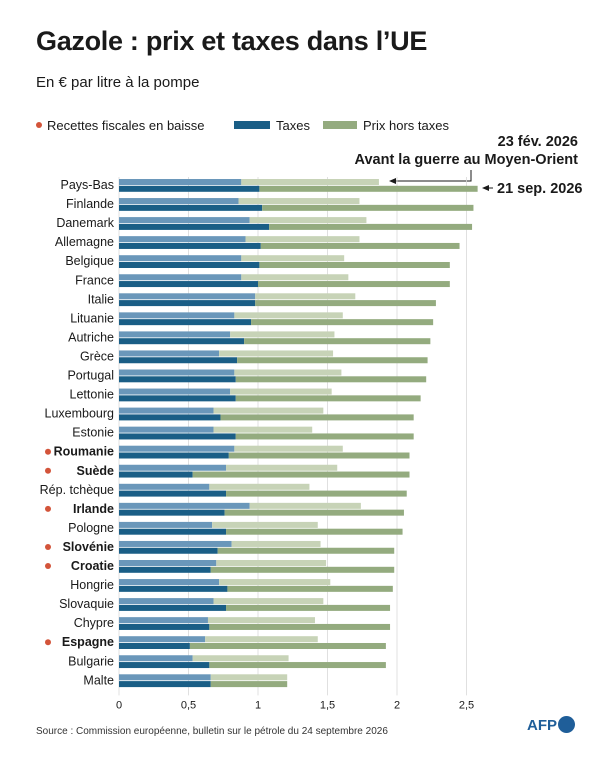 The image size is (613, 768). I want to click on category-label: Slovaquie, so click(86, 604).